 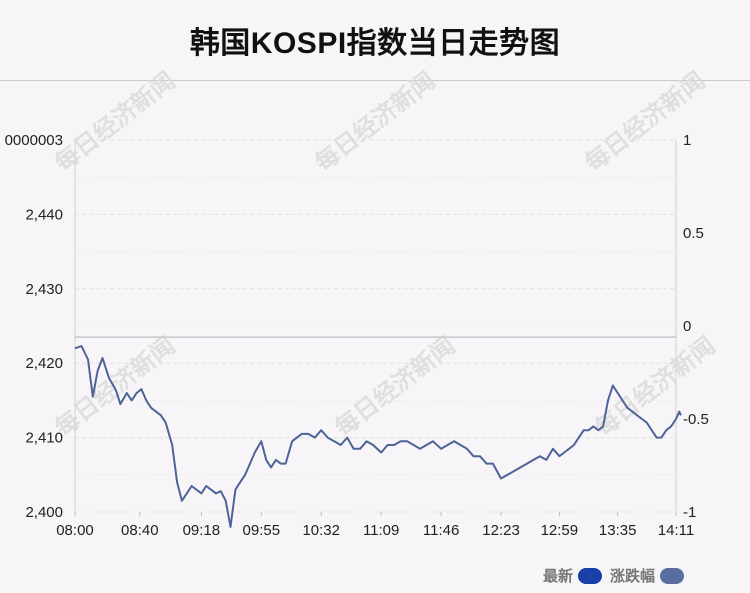 I want to click on left-tick-label: 2,420, so click(x=44, y=363).